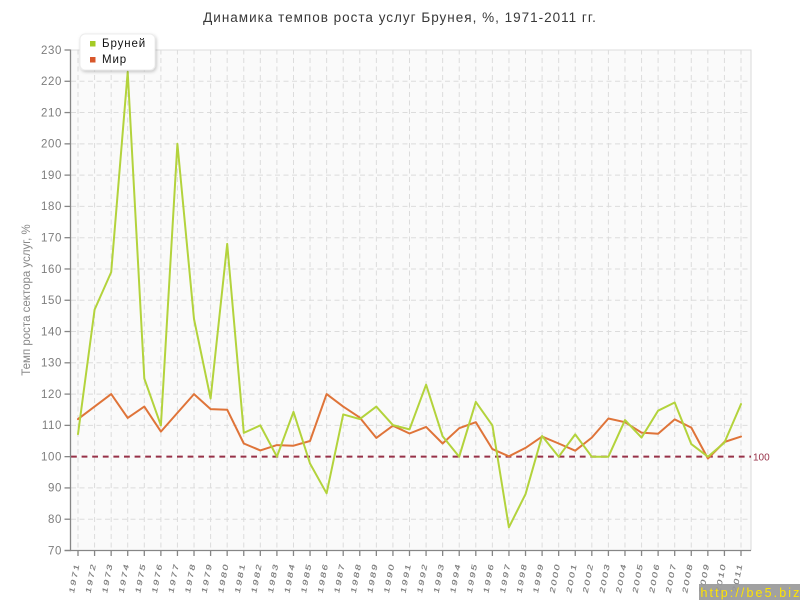  What do you see at coordinates (51, 332) in the screenshot?
I see `svg-text: 140` at bounding box center [51, 332].